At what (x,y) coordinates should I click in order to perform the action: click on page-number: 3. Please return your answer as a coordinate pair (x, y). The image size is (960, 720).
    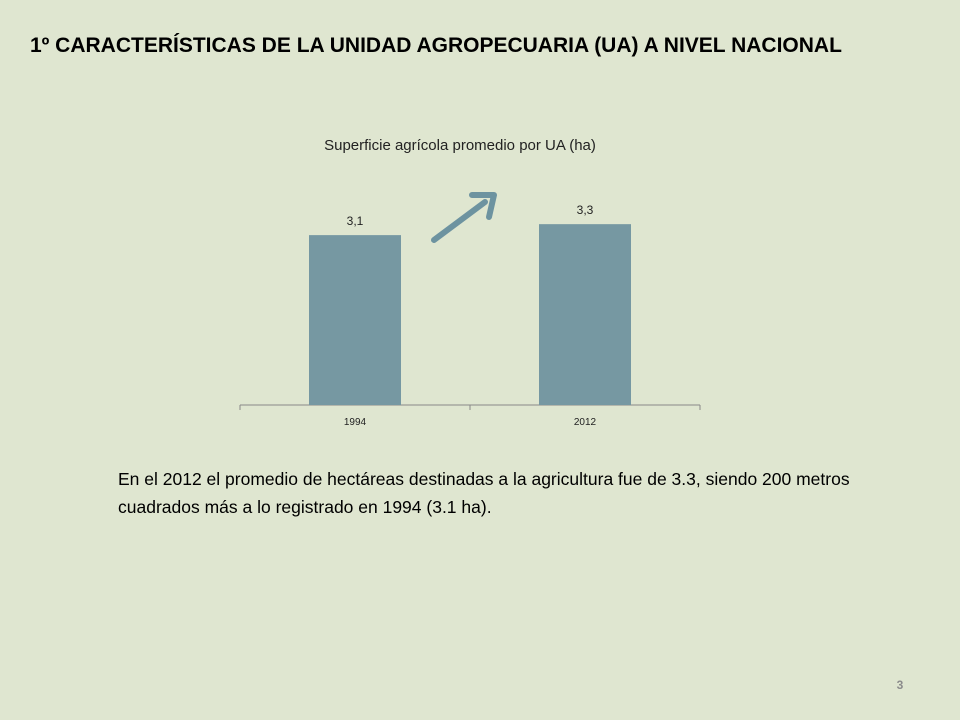
    Looking at the image, I should click on (900, 685).